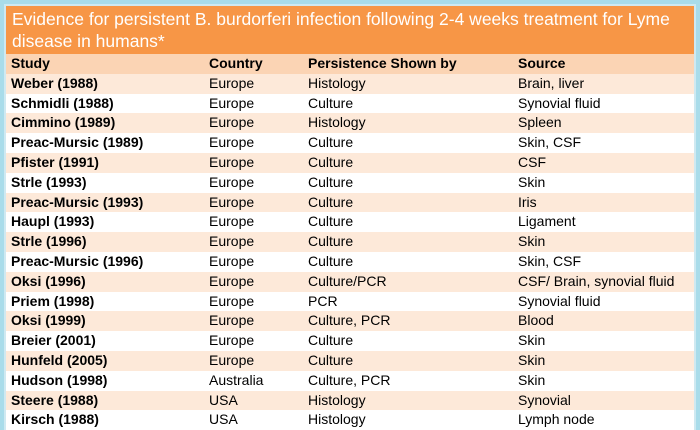  Describe the element at coordinates (544, 399) in the screenshot. I see `source-cell: Synovial` at that location.